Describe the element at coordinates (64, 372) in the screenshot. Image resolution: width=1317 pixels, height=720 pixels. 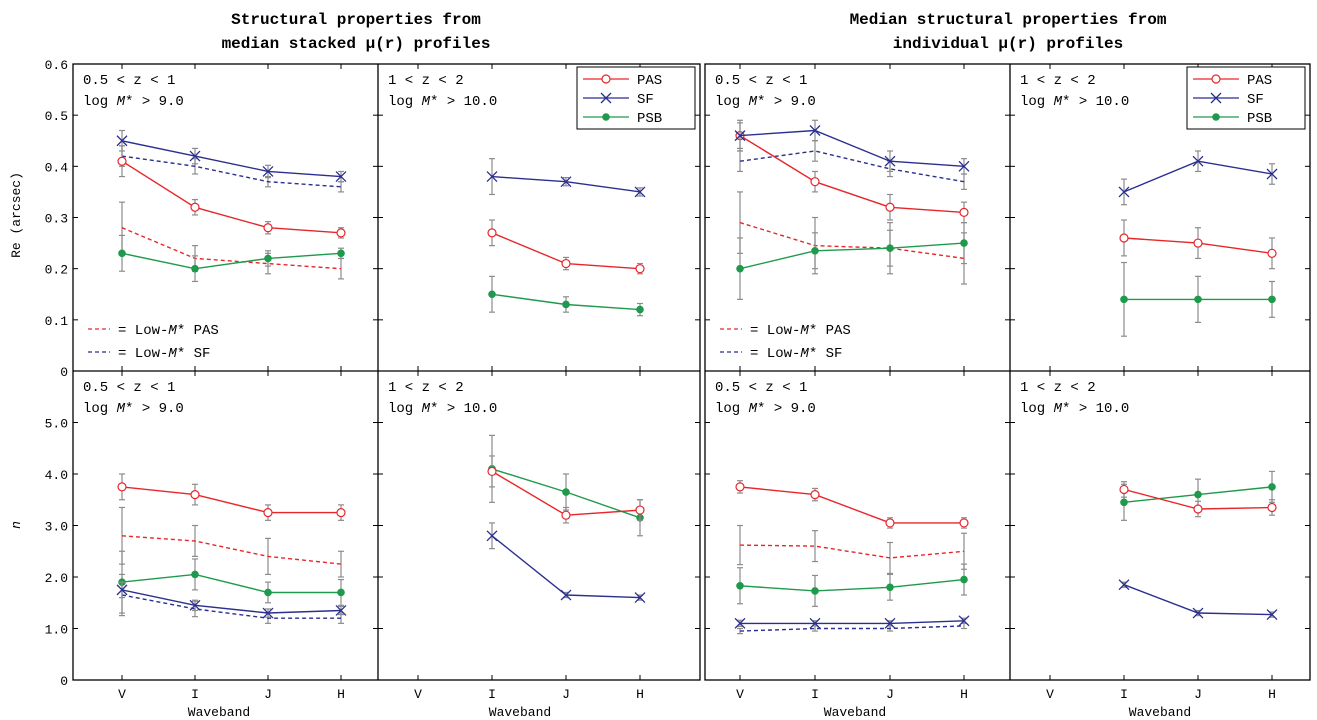
I see `y-tick-label: 0` at that location.